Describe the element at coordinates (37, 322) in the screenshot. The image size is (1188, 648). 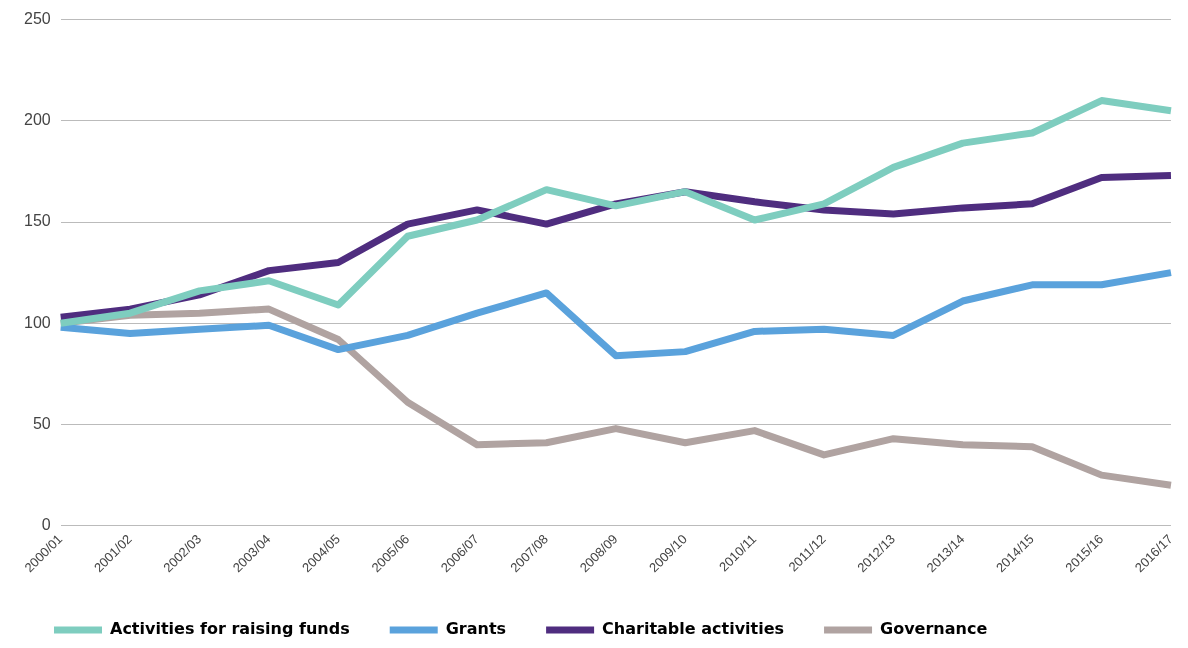
I see `y-tick-label: 100` at that location.